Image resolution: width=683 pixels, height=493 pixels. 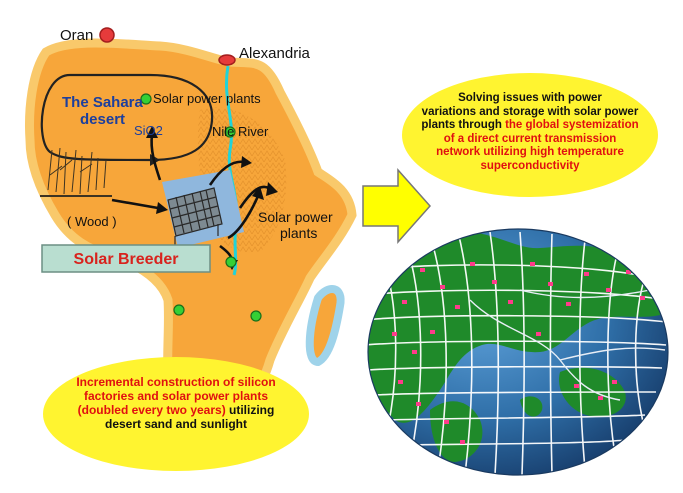 I want to click on callout-top-line5: network utilizing high temperature, so click(x=530, y=152).